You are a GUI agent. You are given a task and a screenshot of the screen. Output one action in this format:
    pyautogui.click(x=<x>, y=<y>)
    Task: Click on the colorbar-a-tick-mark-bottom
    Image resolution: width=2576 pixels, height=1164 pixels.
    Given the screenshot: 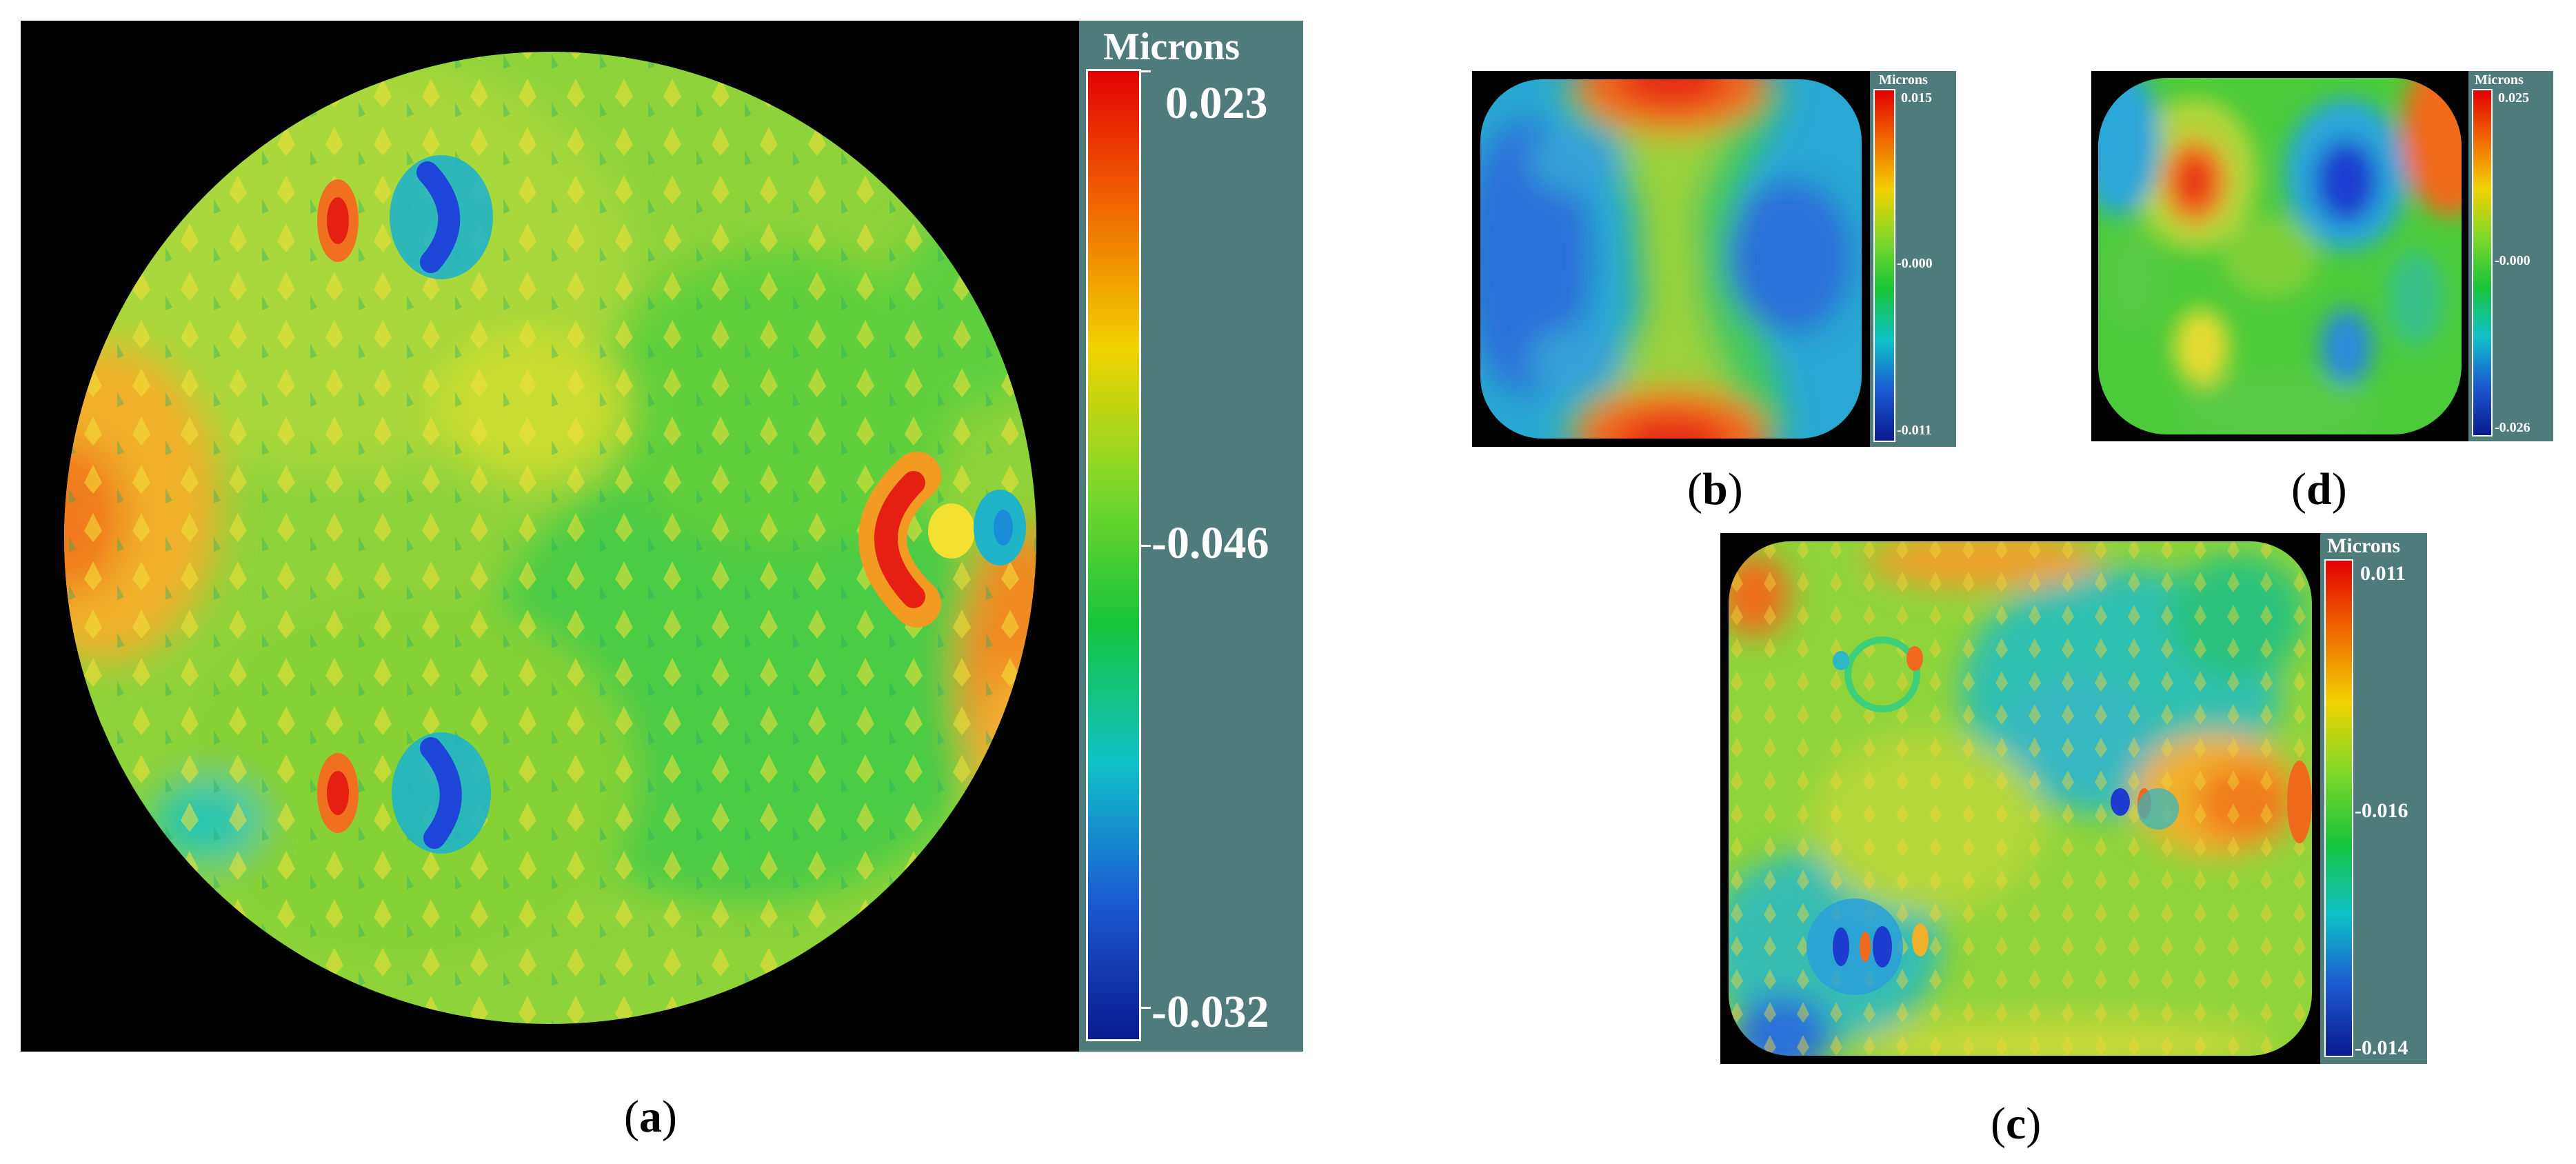 What is the action you would take?
    pyautogui.click(x=1146, y=1008)
    